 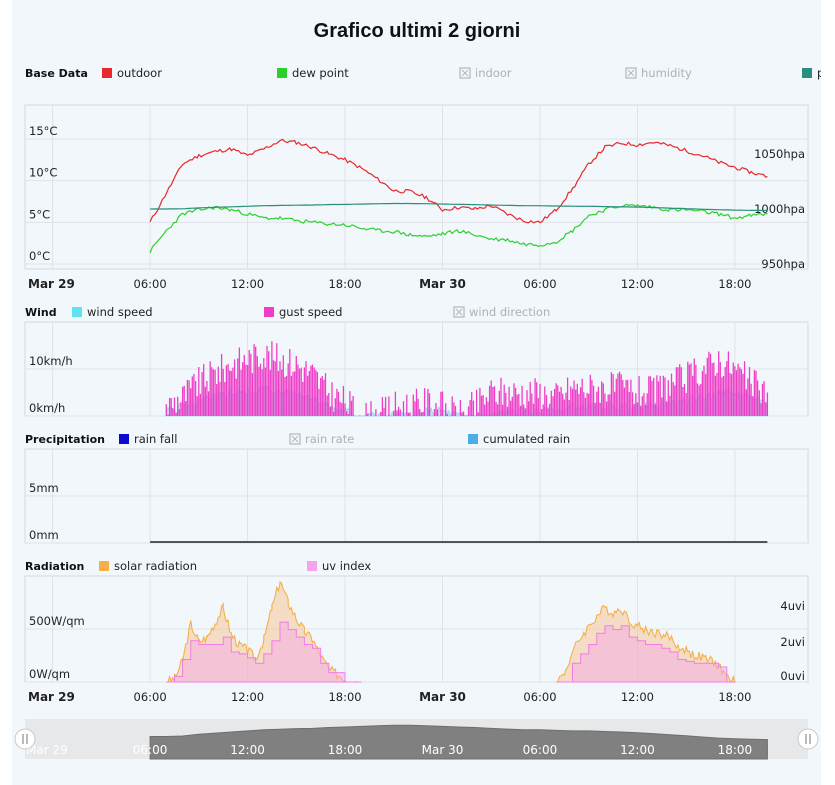 I want to click on series-gust-speed, so click(x=467, y=378).